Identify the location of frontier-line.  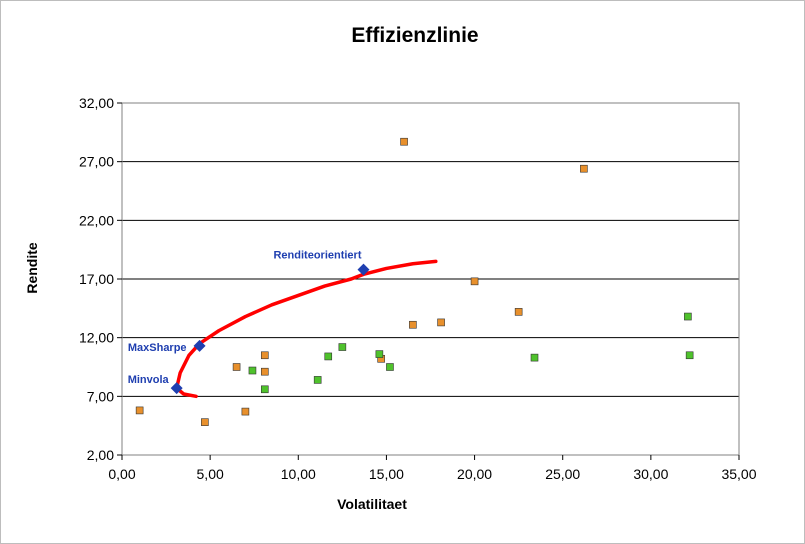
(306, 329).